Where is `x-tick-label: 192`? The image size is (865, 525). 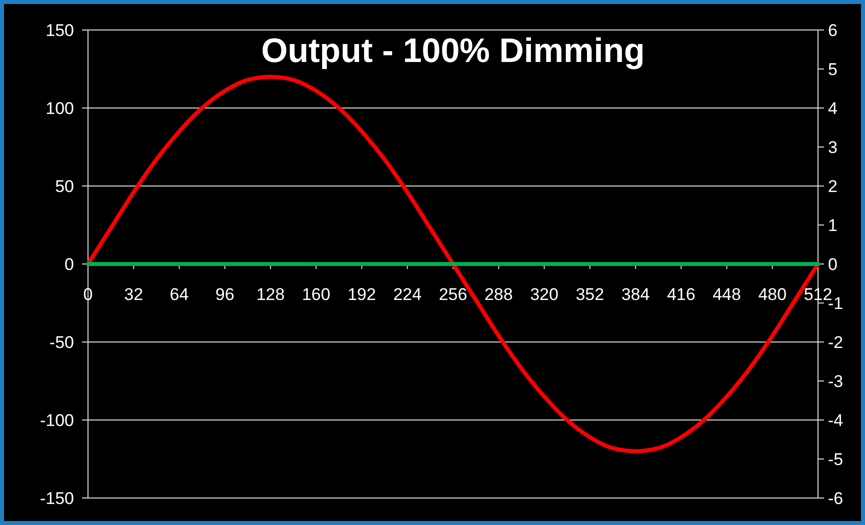
x-tick-label: 192 is located at coordinates (362, 294).